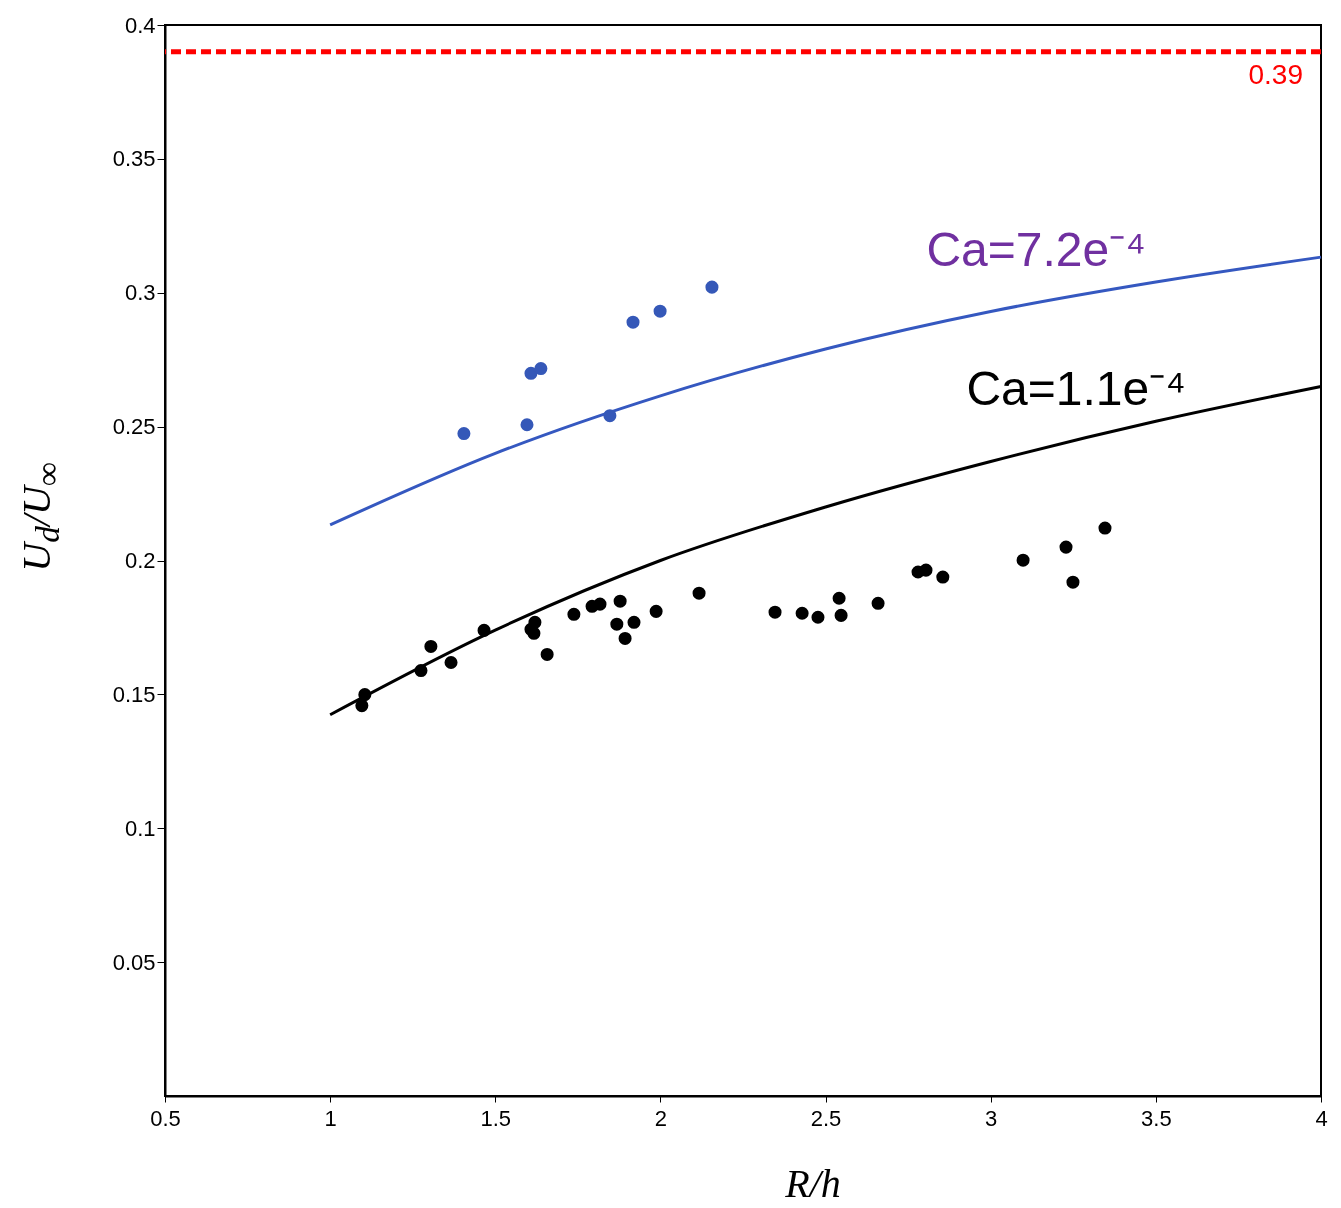  Describe the element at coordinates (1036, 250) in the screenshot. I see `annotation: Ca=7.2e⁻⁴` at that location.